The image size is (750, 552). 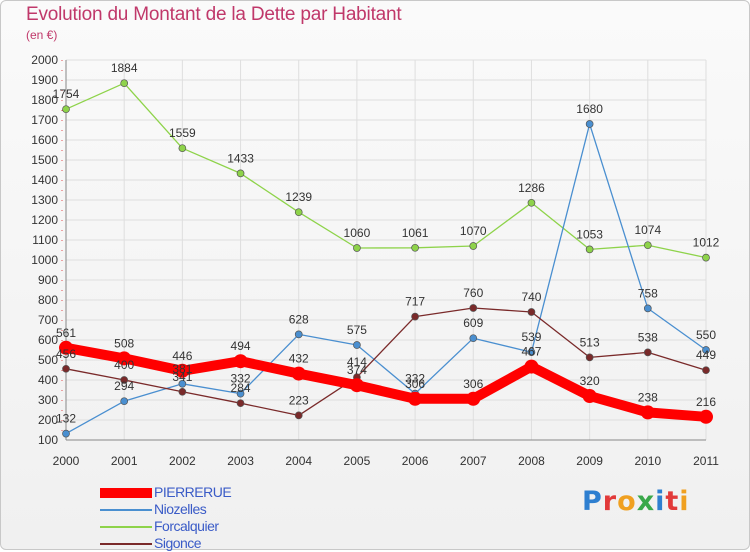 I want to click on series-line-pierrerue, so click(x=386, y=382).